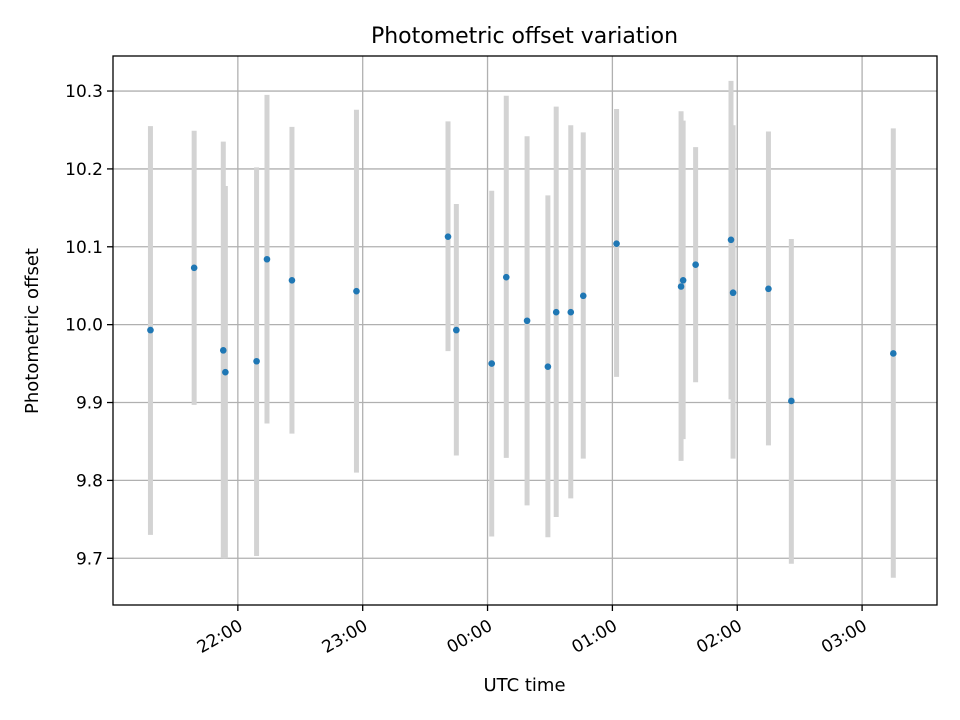 The image size is (960, 720). Describe the element at coordinates (32, 331) in the screenshot. I see `y-axis-label: Photometric offset` at that location.